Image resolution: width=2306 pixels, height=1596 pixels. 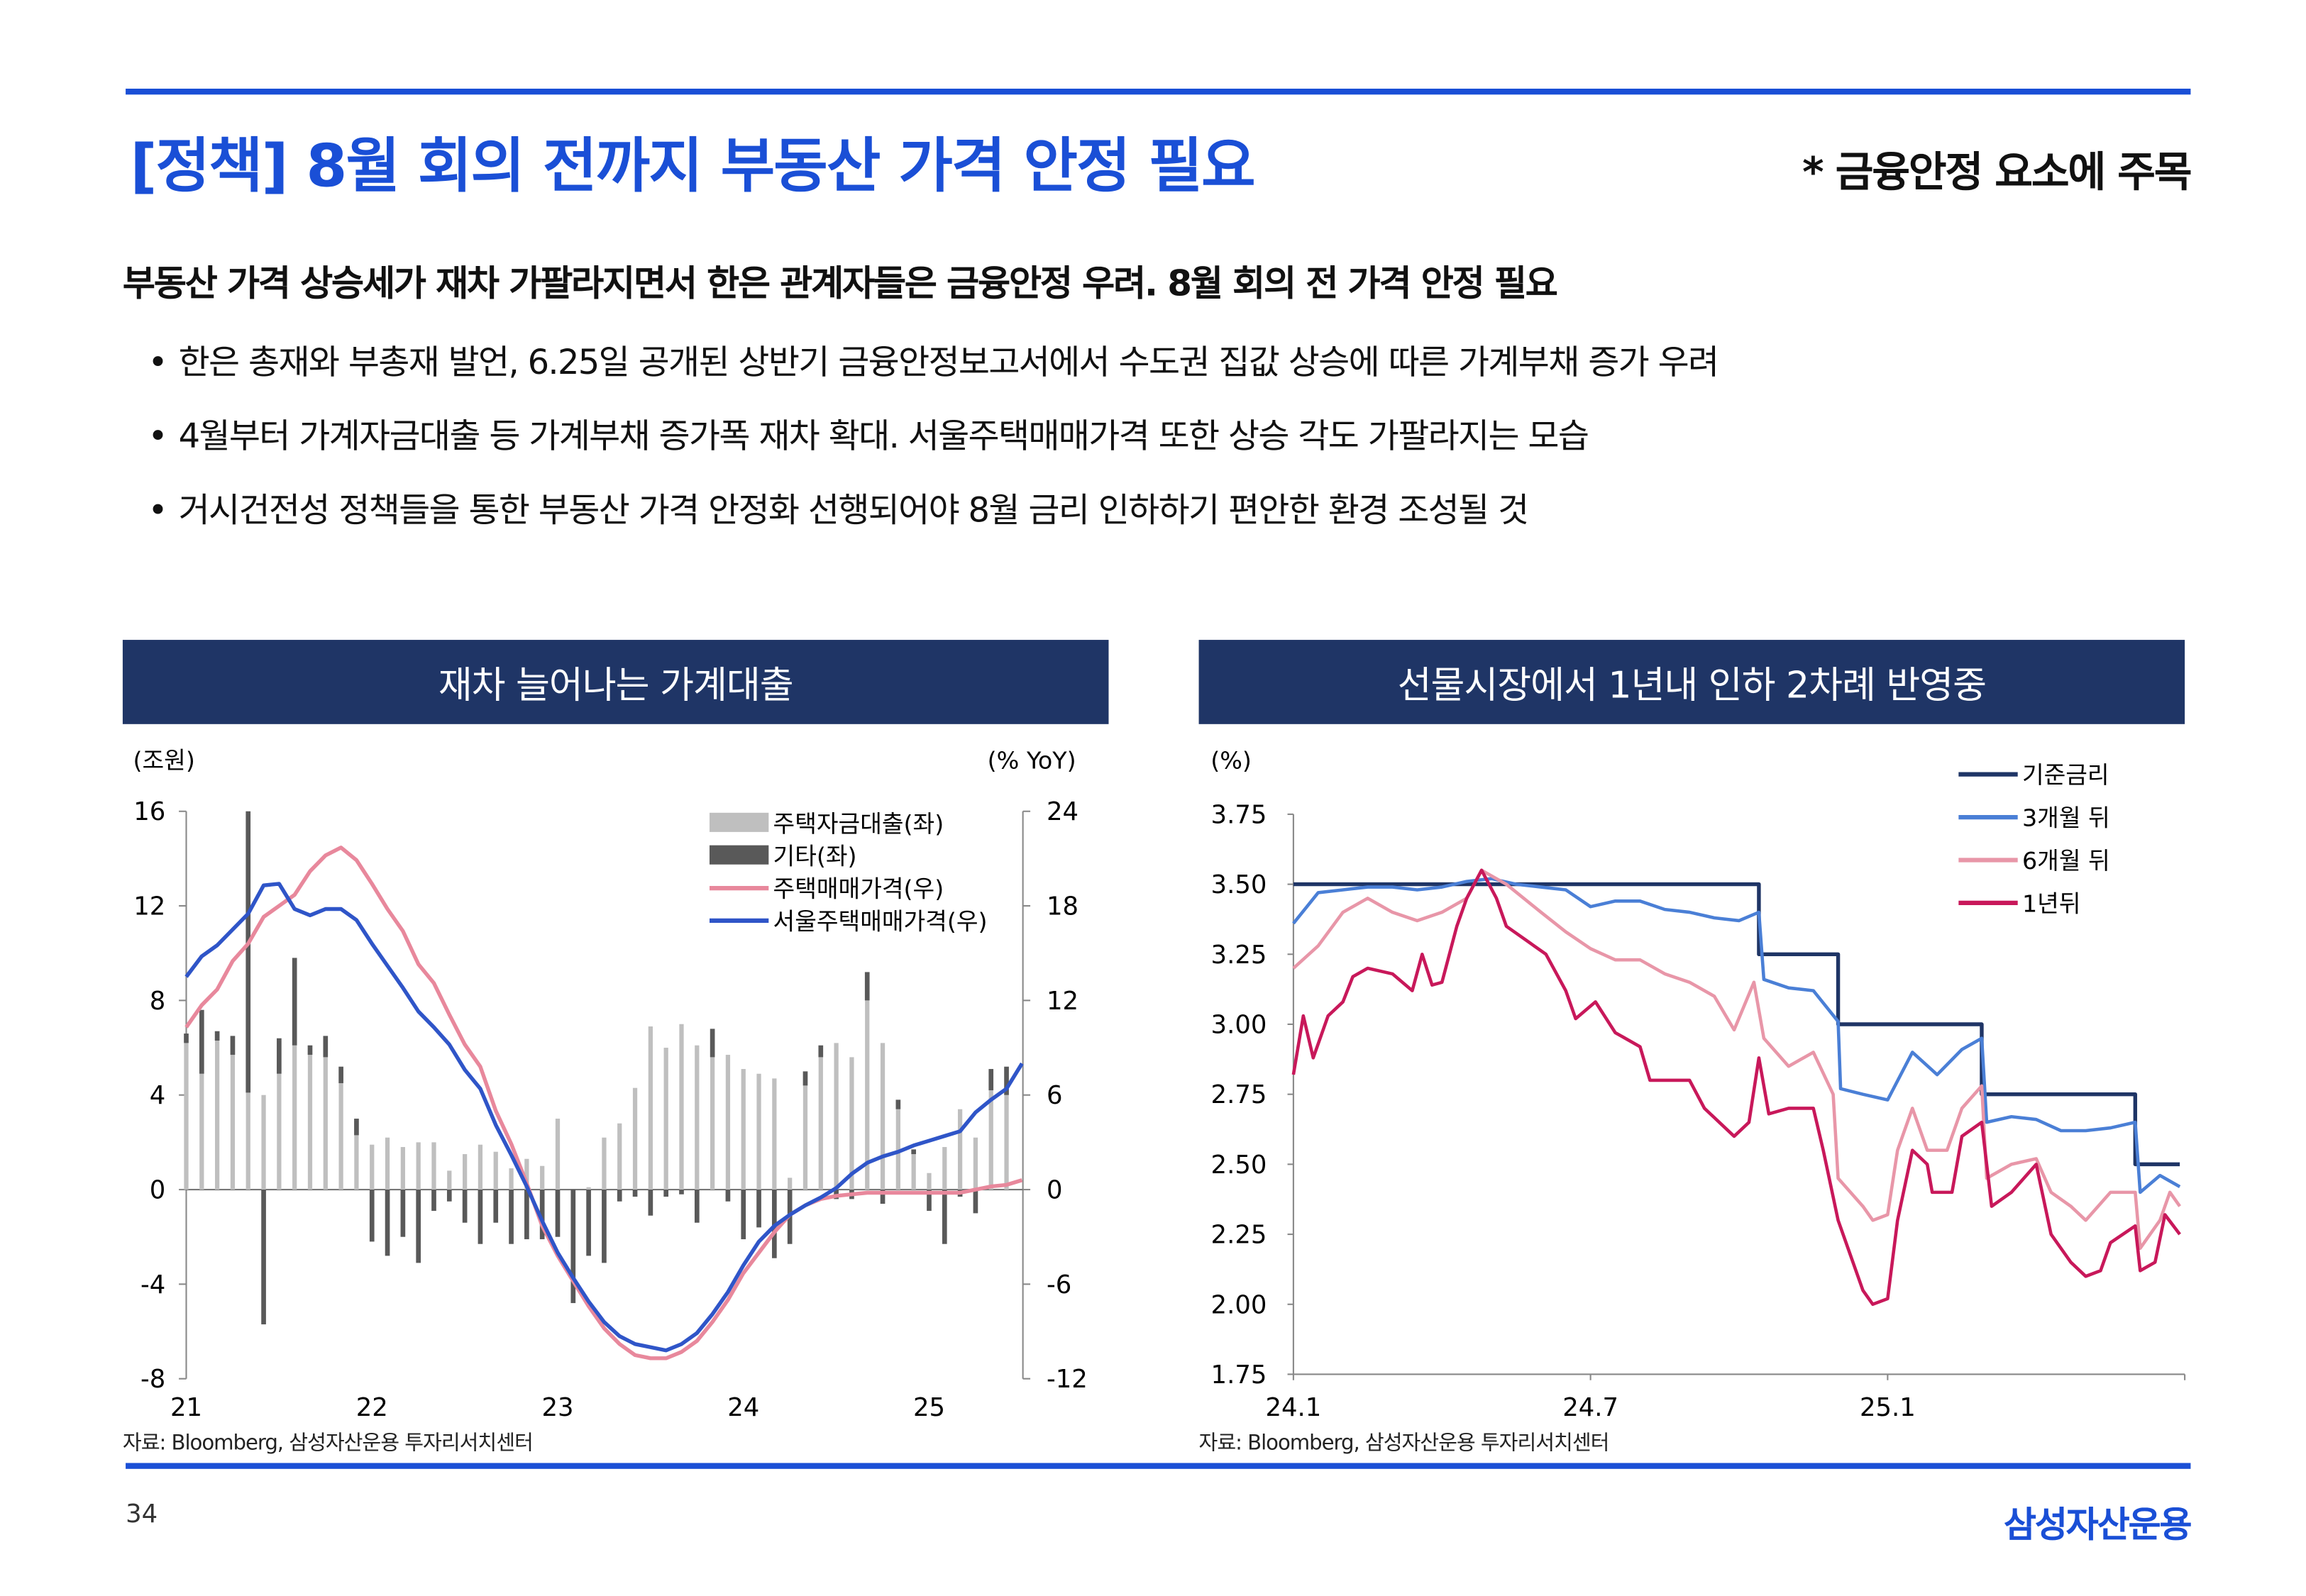 I want to click on y-tick-label: 3.25, so click(x=1239, y=956).